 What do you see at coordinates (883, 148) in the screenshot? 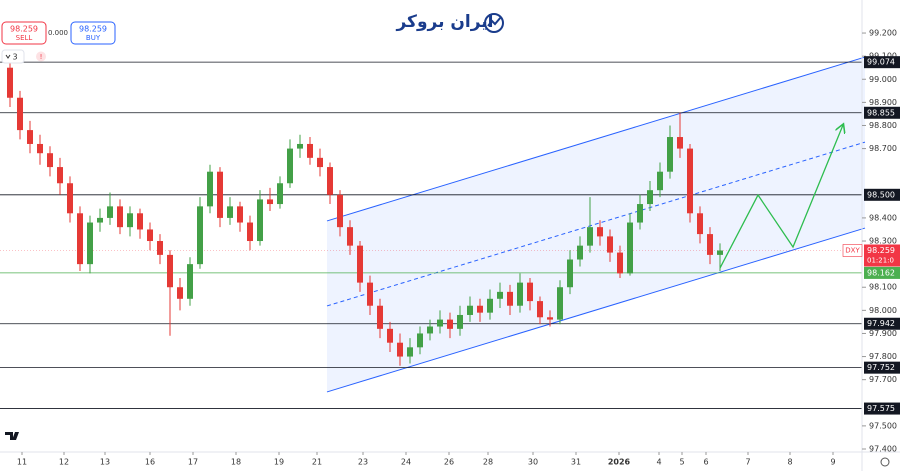
I see `y-tick-label: 98.700` at bounding box center [883, 148].